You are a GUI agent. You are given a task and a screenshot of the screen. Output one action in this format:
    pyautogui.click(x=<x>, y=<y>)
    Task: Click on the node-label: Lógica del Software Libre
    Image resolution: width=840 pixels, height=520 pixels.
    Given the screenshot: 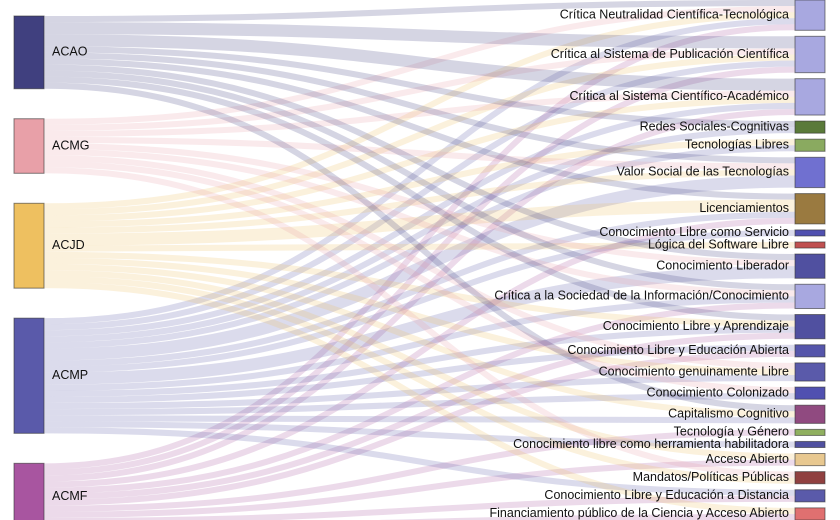 What is the action you would take?
    pyautogui.click(x=718, y=244)
    